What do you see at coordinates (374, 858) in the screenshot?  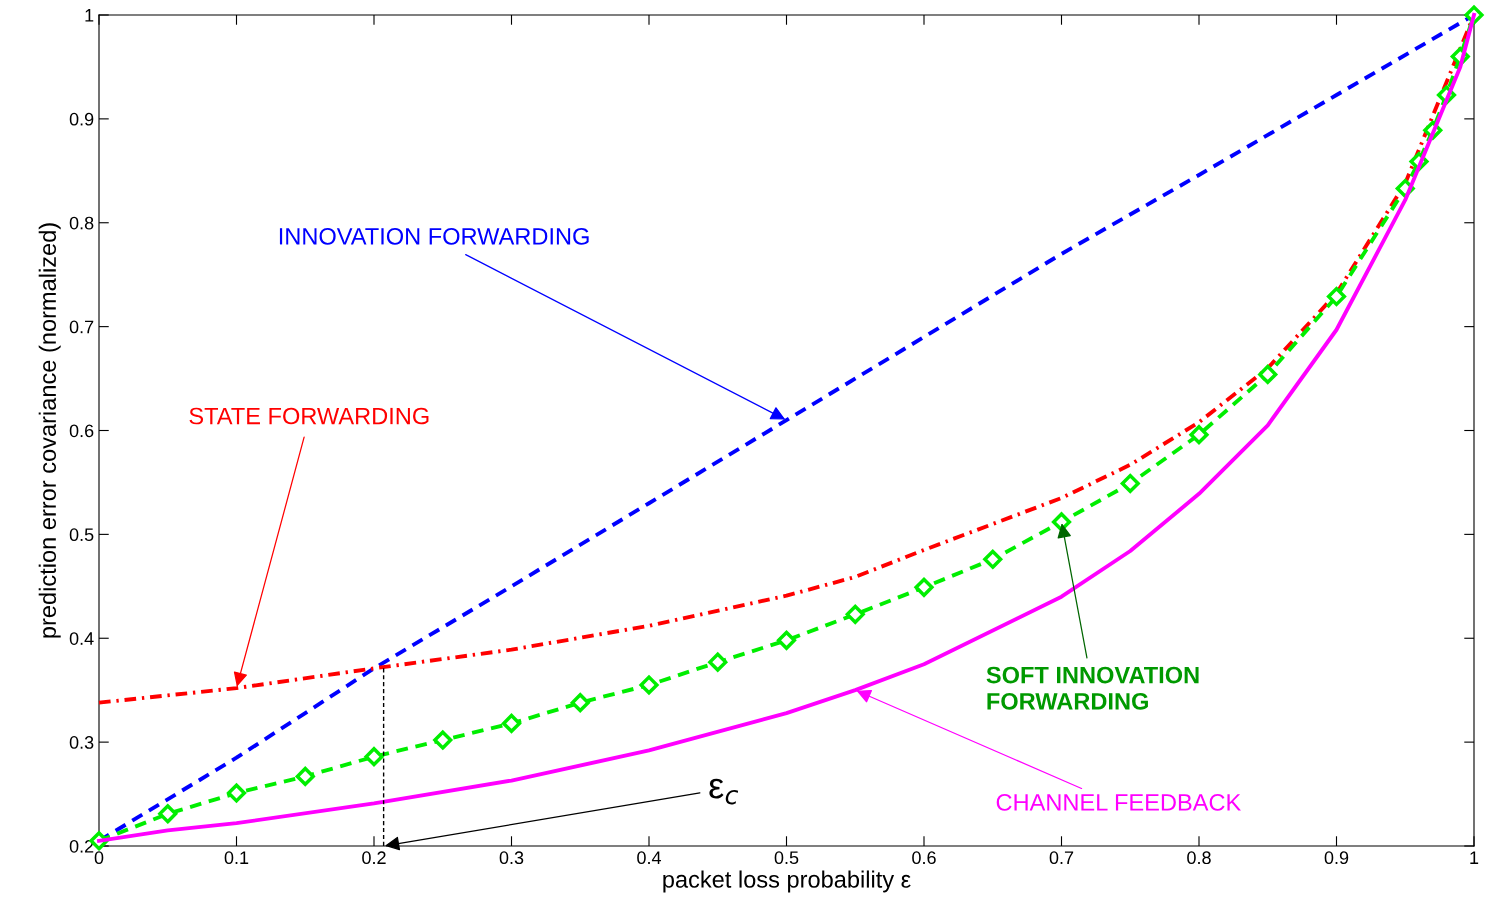 I see `x-tick-label: 0.2` at bounding box center [374, 858].